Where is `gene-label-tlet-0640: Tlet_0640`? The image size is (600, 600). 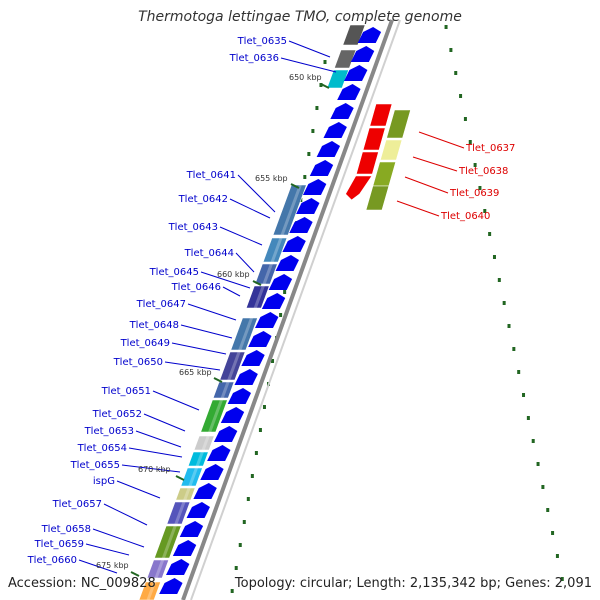 gene-label-tlet-0640: Tlet_0640 is located at coordinates (465, 216).